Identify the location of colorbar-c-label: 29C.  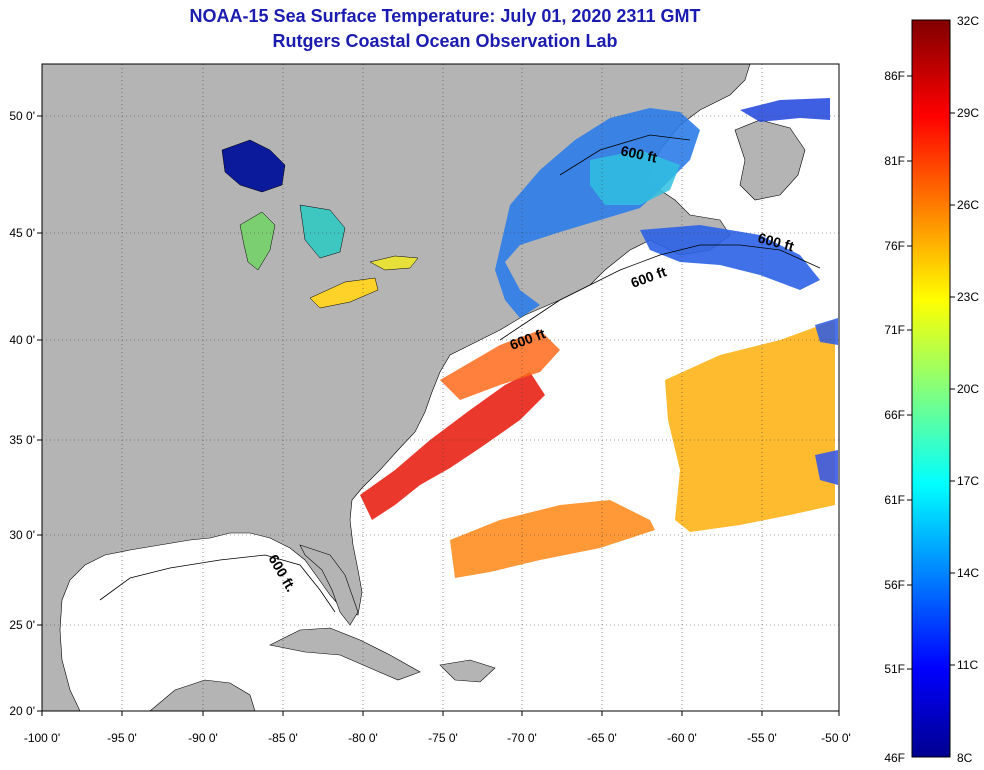
(968, 113).